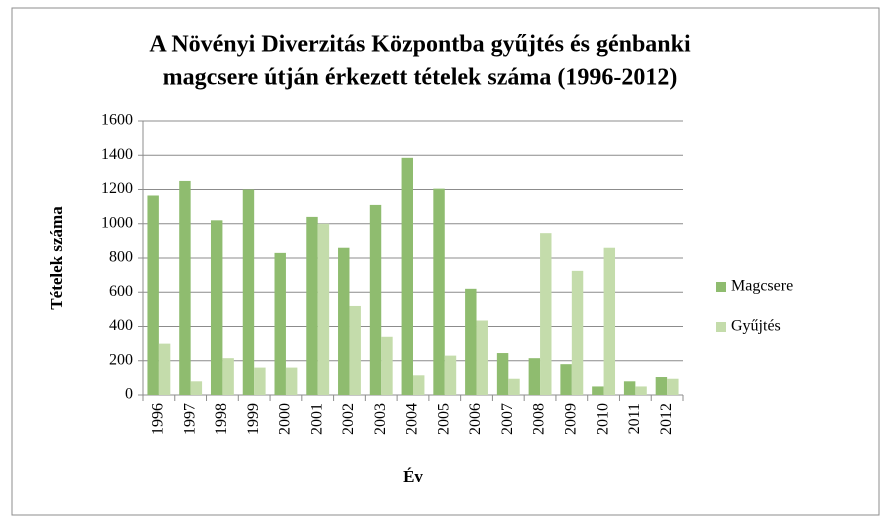  What do you see at coordinates (348, 419) in the screenshot?
I see `x-tick-label: 2002` at bounding box center [348, 419].